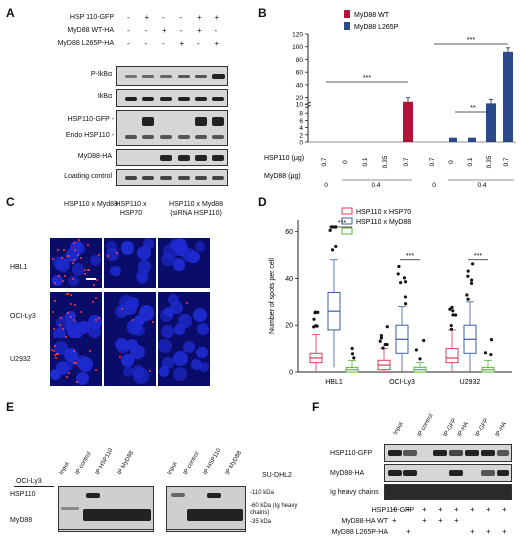 This screenshot has width=520, height=539. What do you see at coordinates (334, 382) in the screenshot?
I see `d-x-tick-label: HBL1` at bounding box center [334, 382].